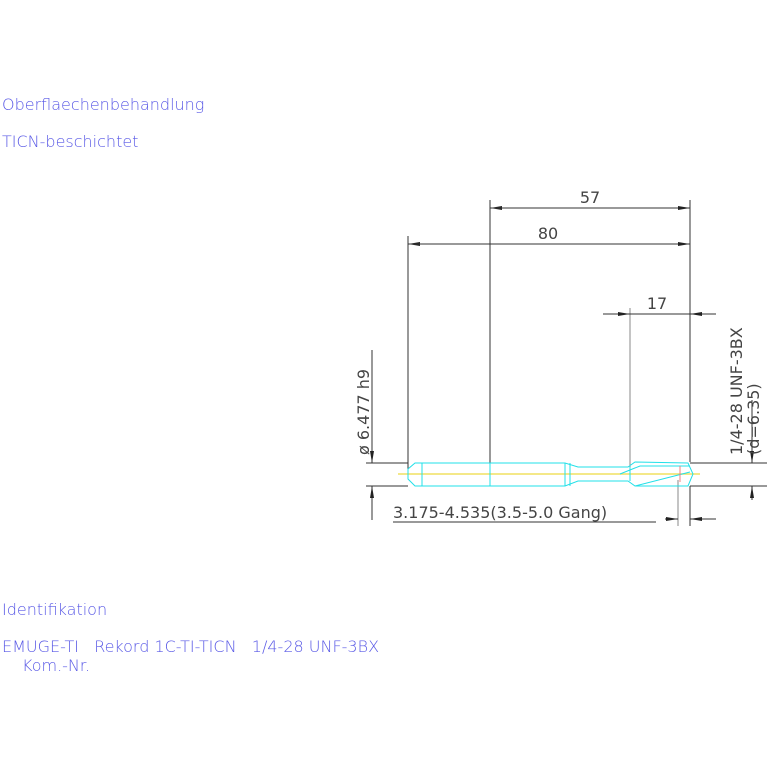  I want to click on shank-diameter-dimension: ø 6.477 h9, so click(364, 435).